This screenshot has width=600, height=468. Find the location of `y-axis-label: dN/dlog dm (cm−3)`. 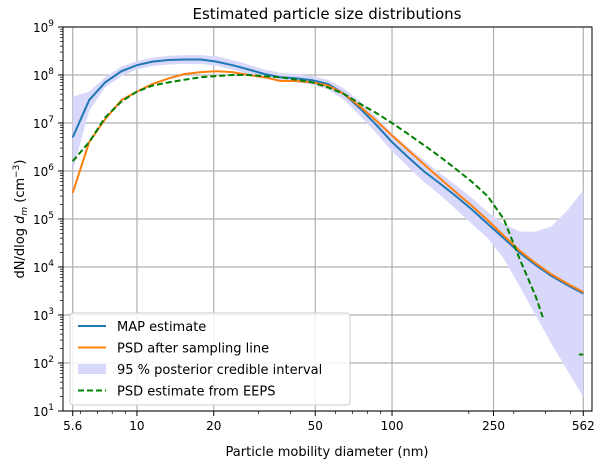

y-axis-label: dN/dlog dm (cm−3) is located at coordinates (21, 219).